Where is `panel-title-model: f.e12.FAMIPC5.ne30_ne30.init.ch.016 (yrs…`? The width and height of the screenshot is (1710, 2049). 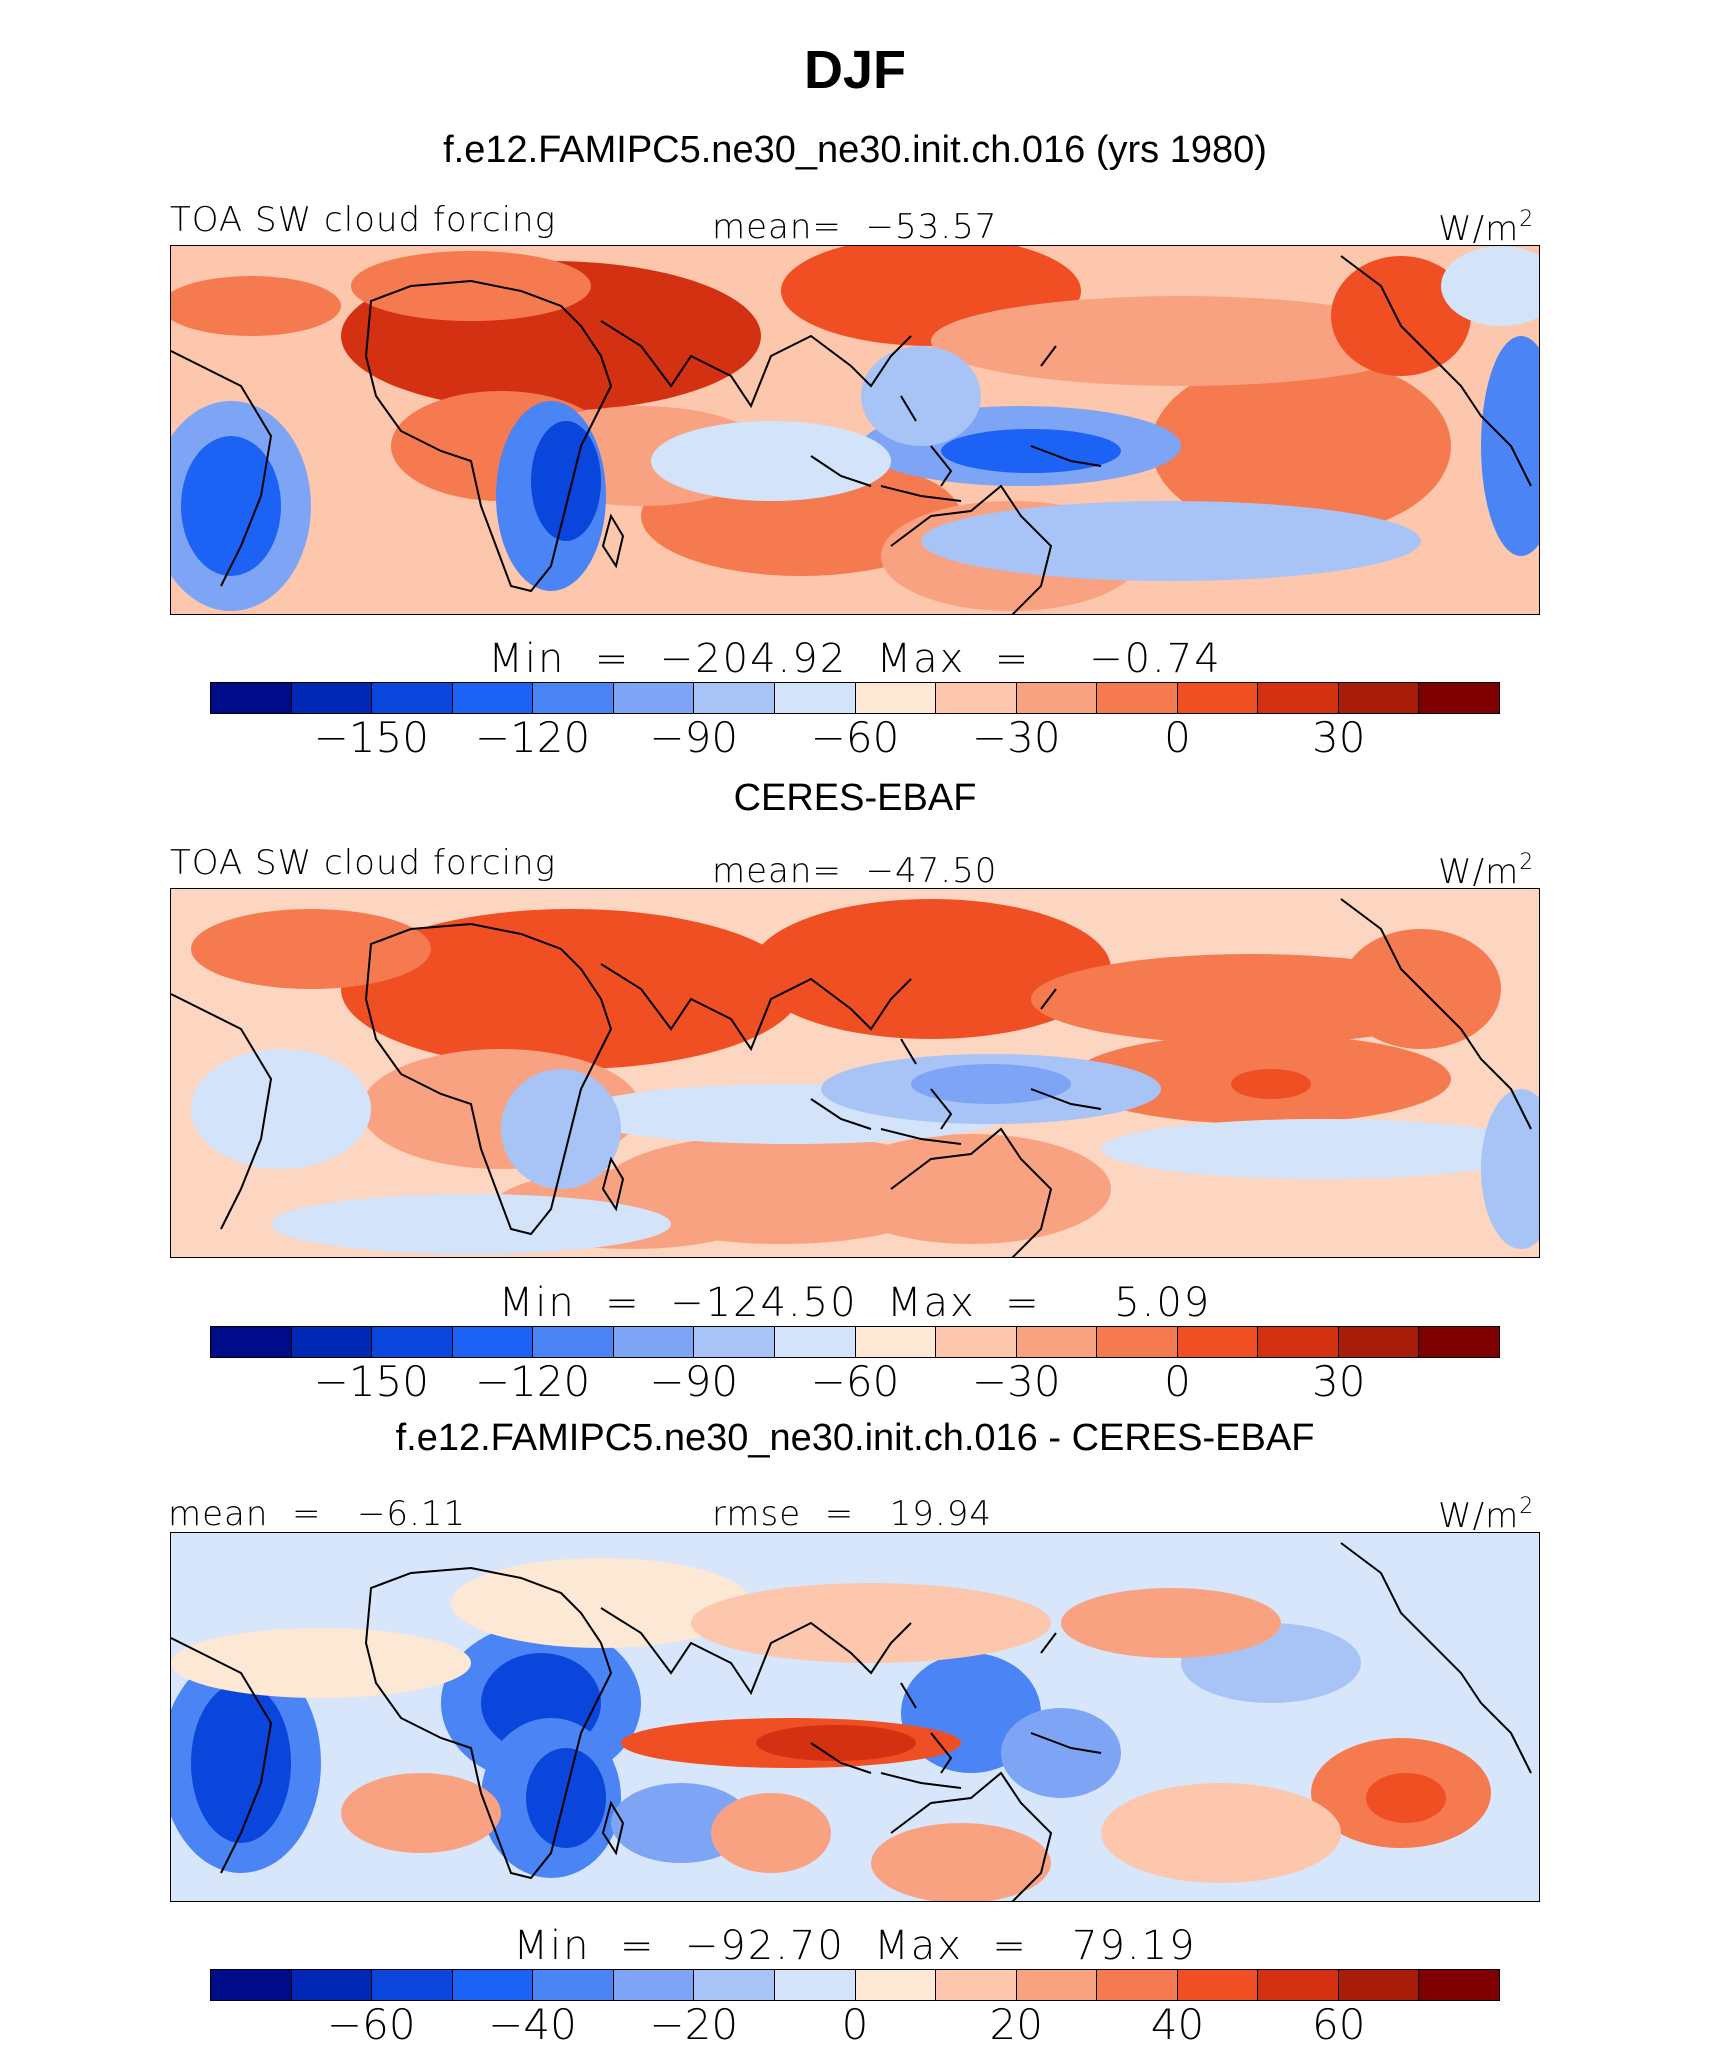
panel-title-model: f.e12.FAMIPC5.ne30_ne30.init.ch.016 (yrs… is located at coordinates (855, 150).